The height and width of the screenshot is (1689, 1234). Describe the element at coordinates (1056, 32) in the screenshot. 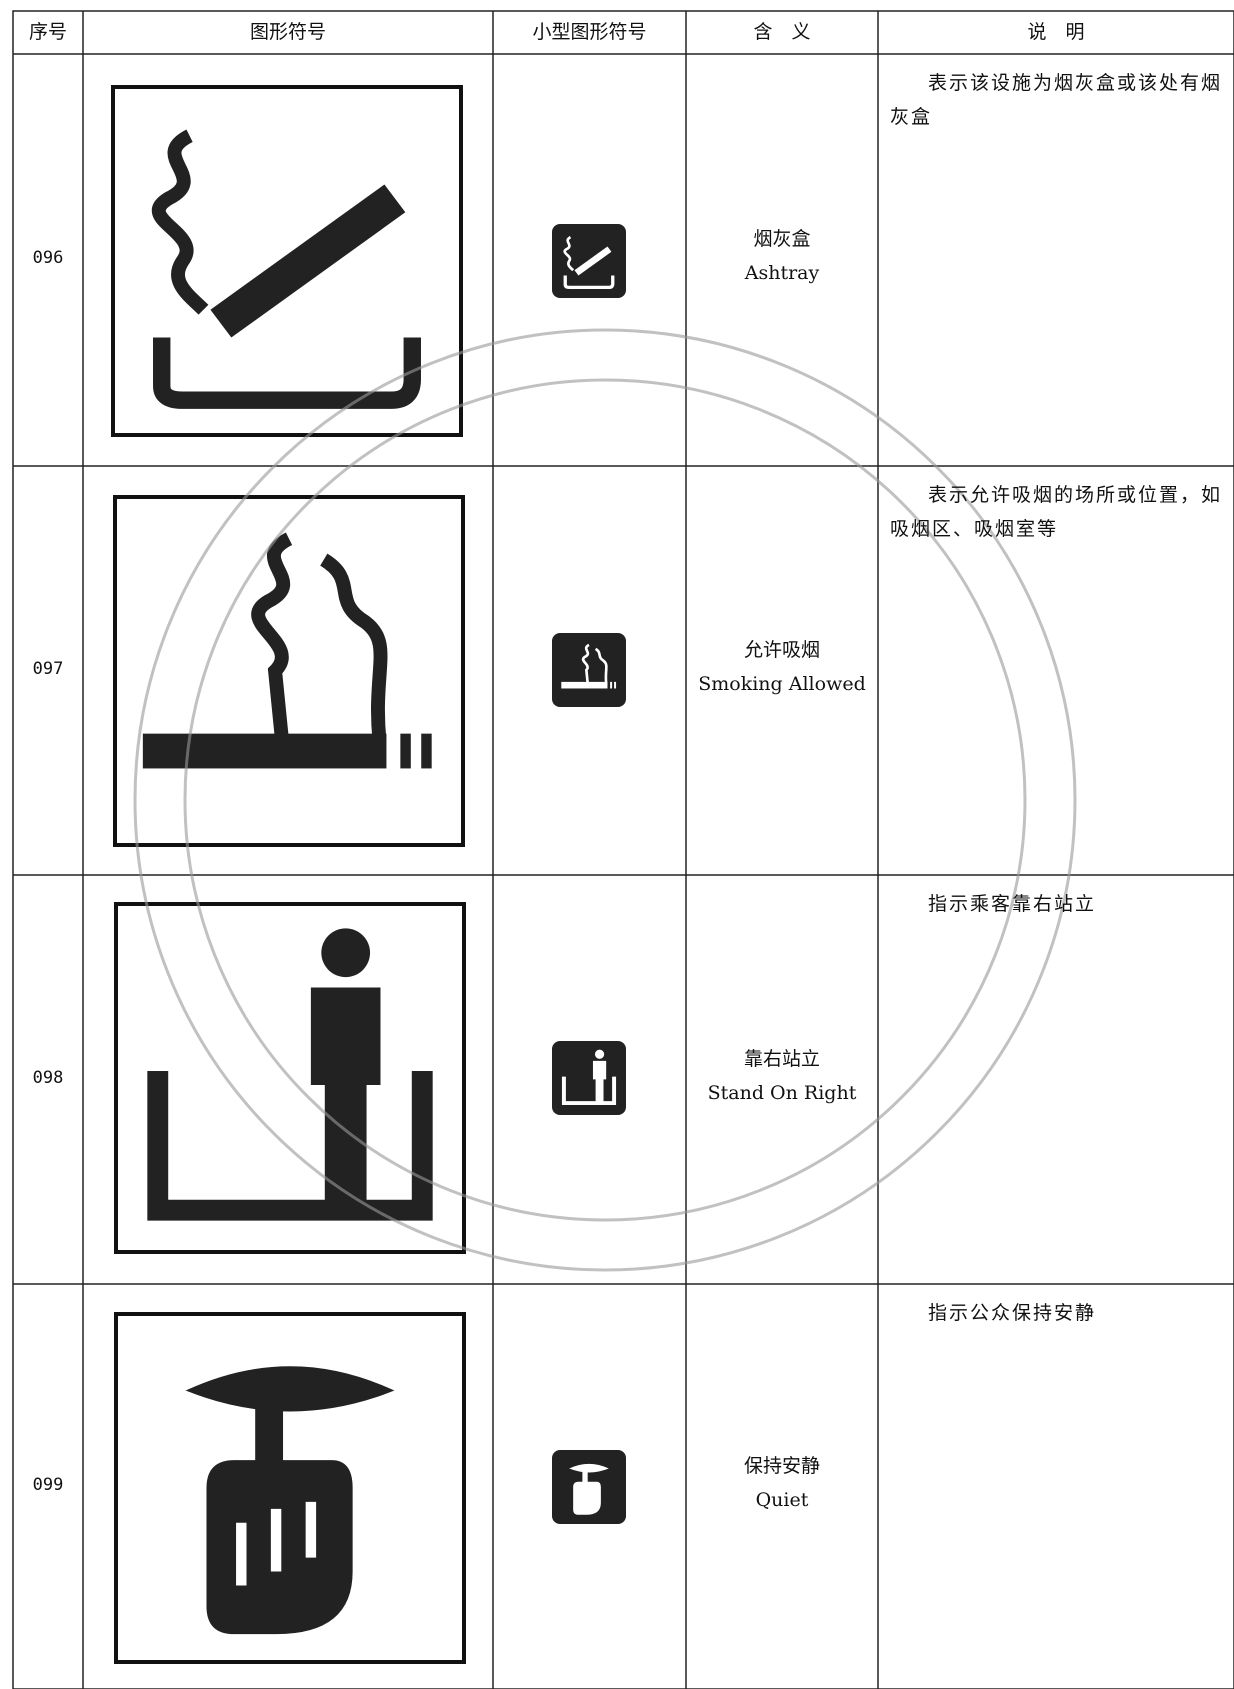

I see `header-cell: 说 明` at that location.